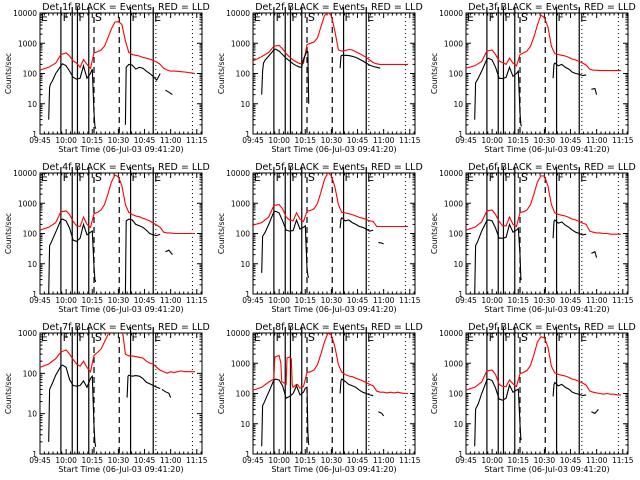 Image resolution: width=640 pixels, height=480 pixels. What do you see at coordinates (25, 13) in the screenshot?
I see `y-tick-label: 10000` at bounding box center [25, 13].